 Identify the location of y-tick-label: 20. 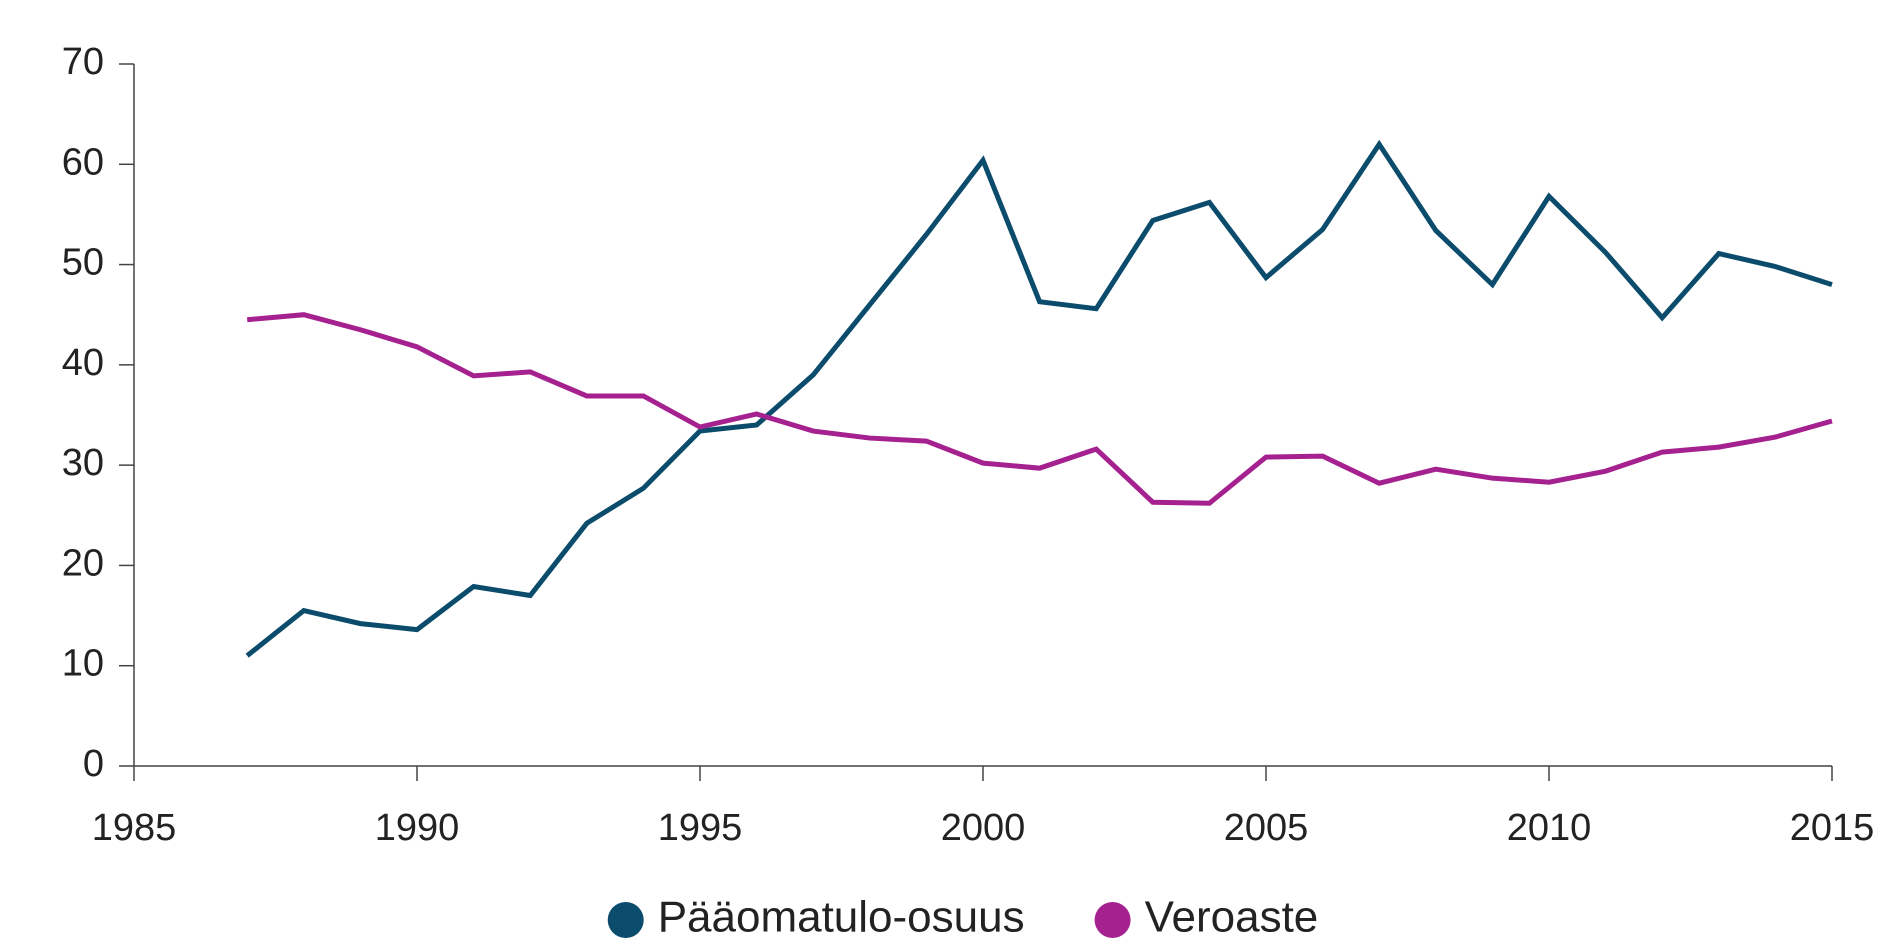
(83, 563).